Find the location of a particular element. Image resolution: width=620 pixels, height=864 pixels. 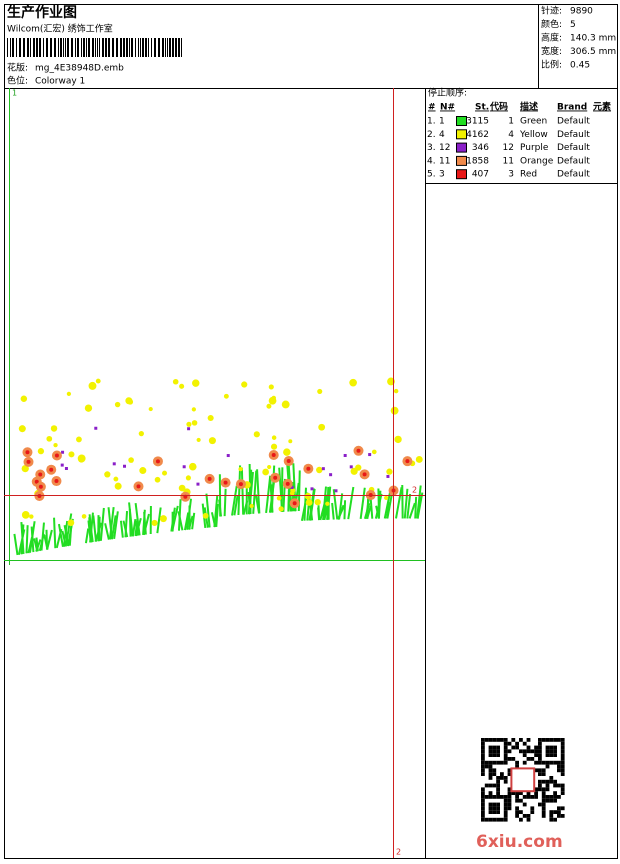

barcode is located at coordinates (94, 47).